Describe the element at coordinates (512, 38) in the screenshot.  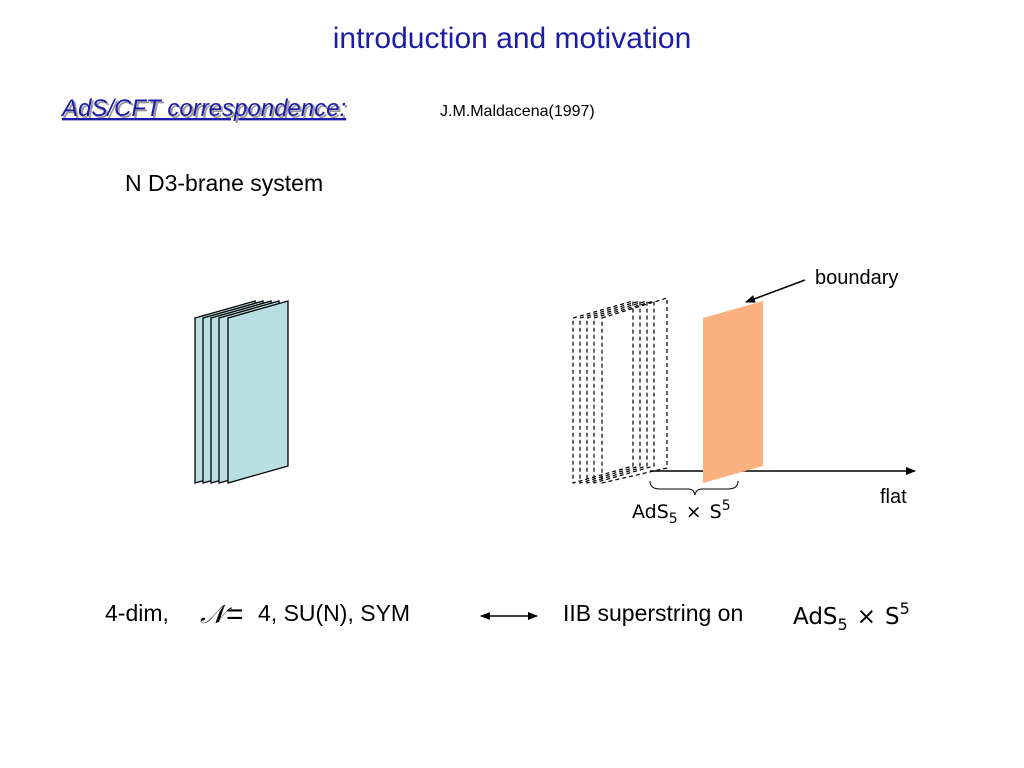
I see `title: introduction and motivation` at that location.